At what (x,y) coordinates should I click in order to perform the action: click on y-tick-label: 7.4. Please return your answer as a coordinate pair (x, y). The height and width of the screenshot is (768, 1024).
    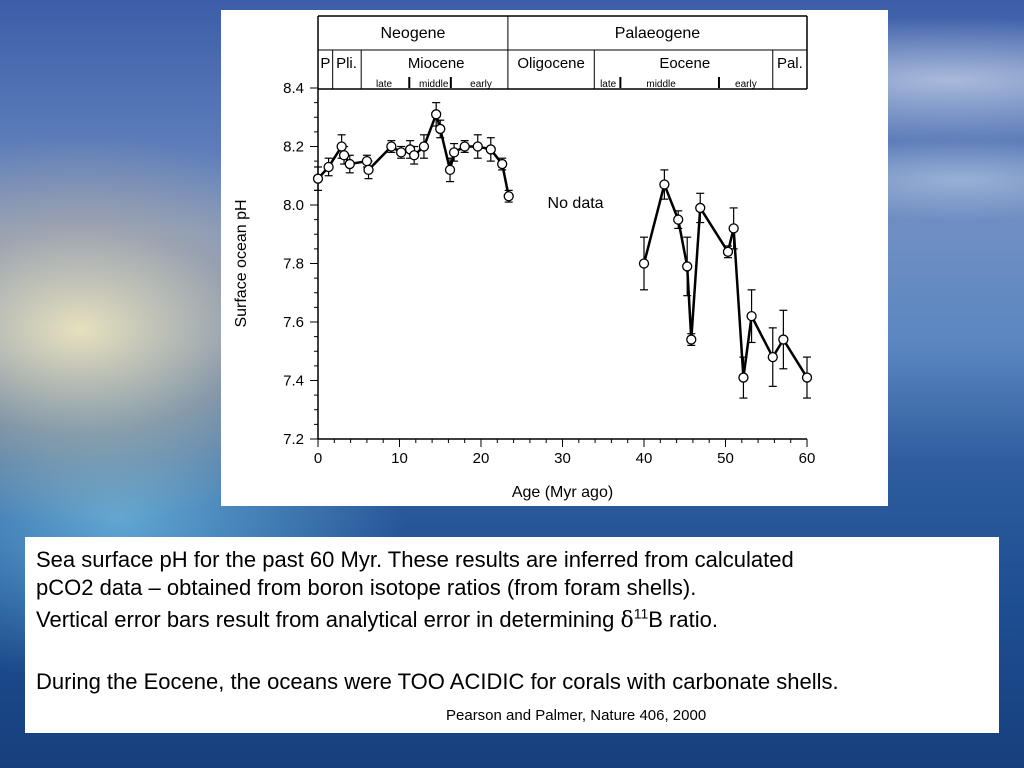
    Looking at the image, I should click on (293, 381).